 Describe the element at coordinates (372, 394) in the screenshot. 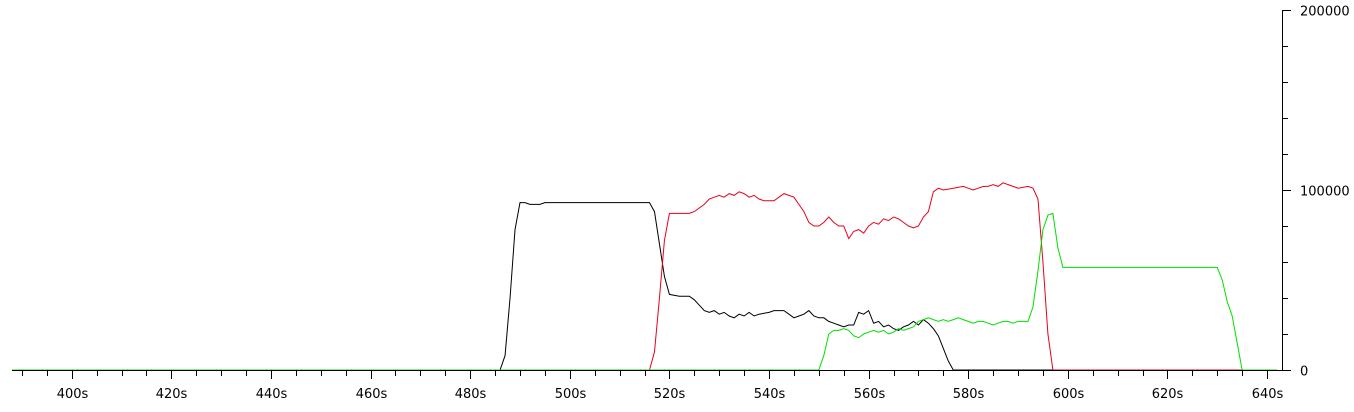

I see `x-tick-label: 460s` at that location.